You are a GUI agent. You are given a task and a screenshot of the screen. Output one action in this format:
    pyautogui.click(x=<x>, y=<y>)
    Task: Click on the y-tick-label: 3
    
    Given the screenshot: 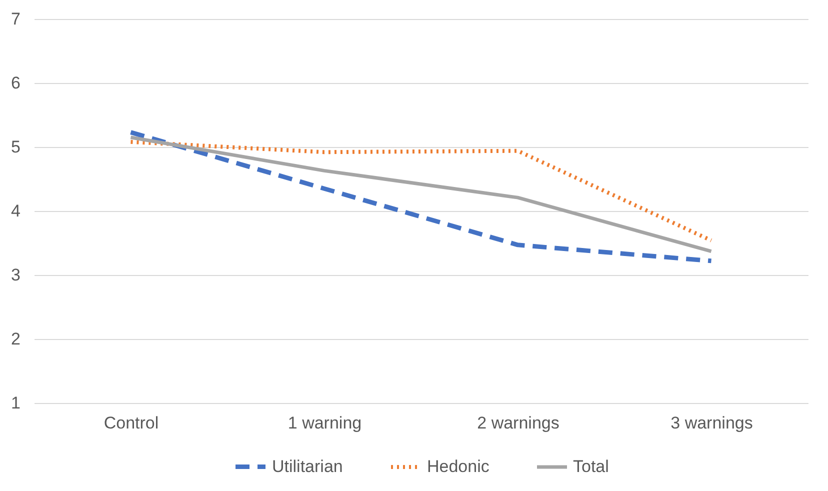 What is the action you would take?
    pyautogui.click(x=15, y=275)
    